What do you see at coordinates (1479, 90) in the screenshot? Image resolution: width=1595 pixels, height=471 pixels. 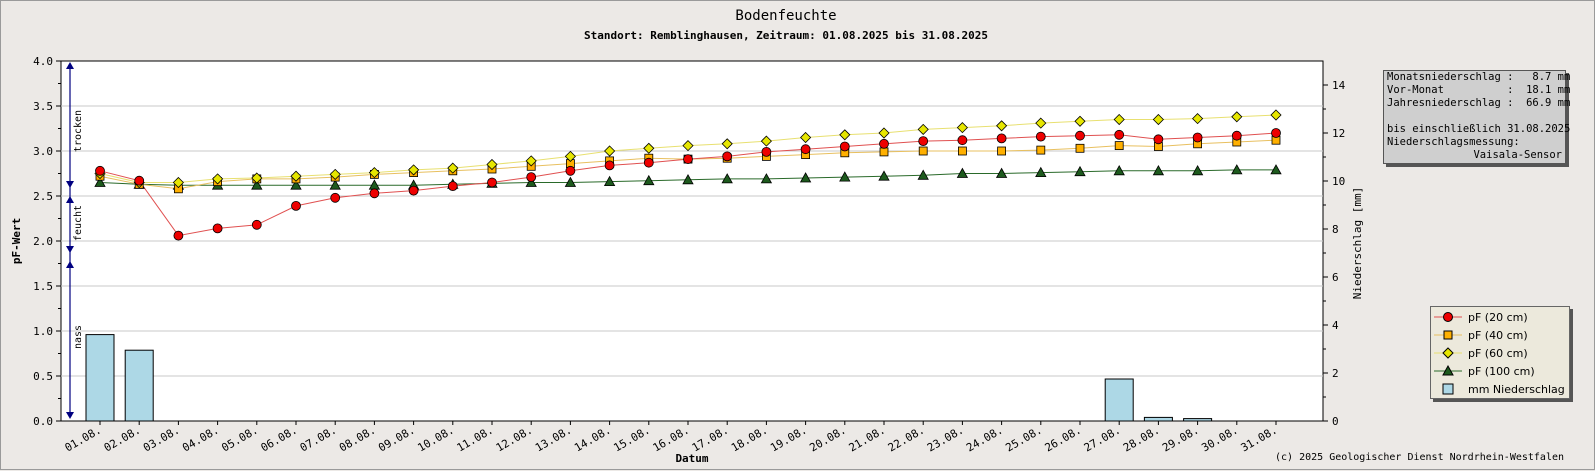 I see `info-previous-month: Vor-Monat : 18.1 mm` at bounding box center [1479, 90].